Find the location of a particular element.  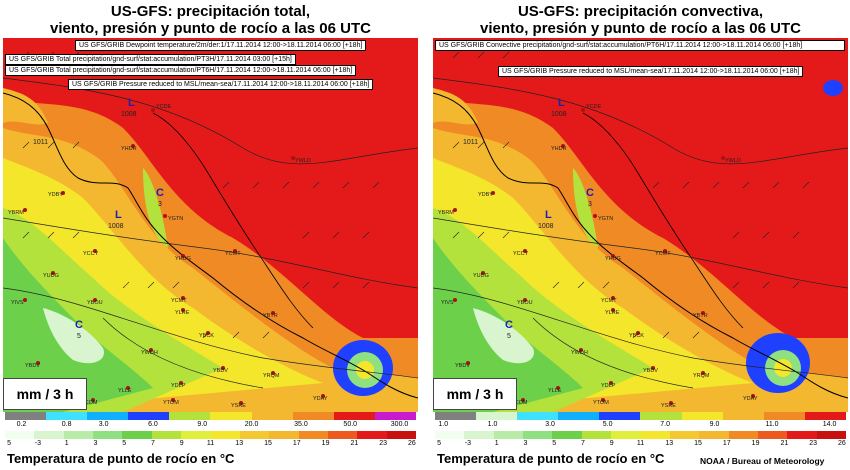

precip-tick: 20.0 is located at coordinates (251, 424).